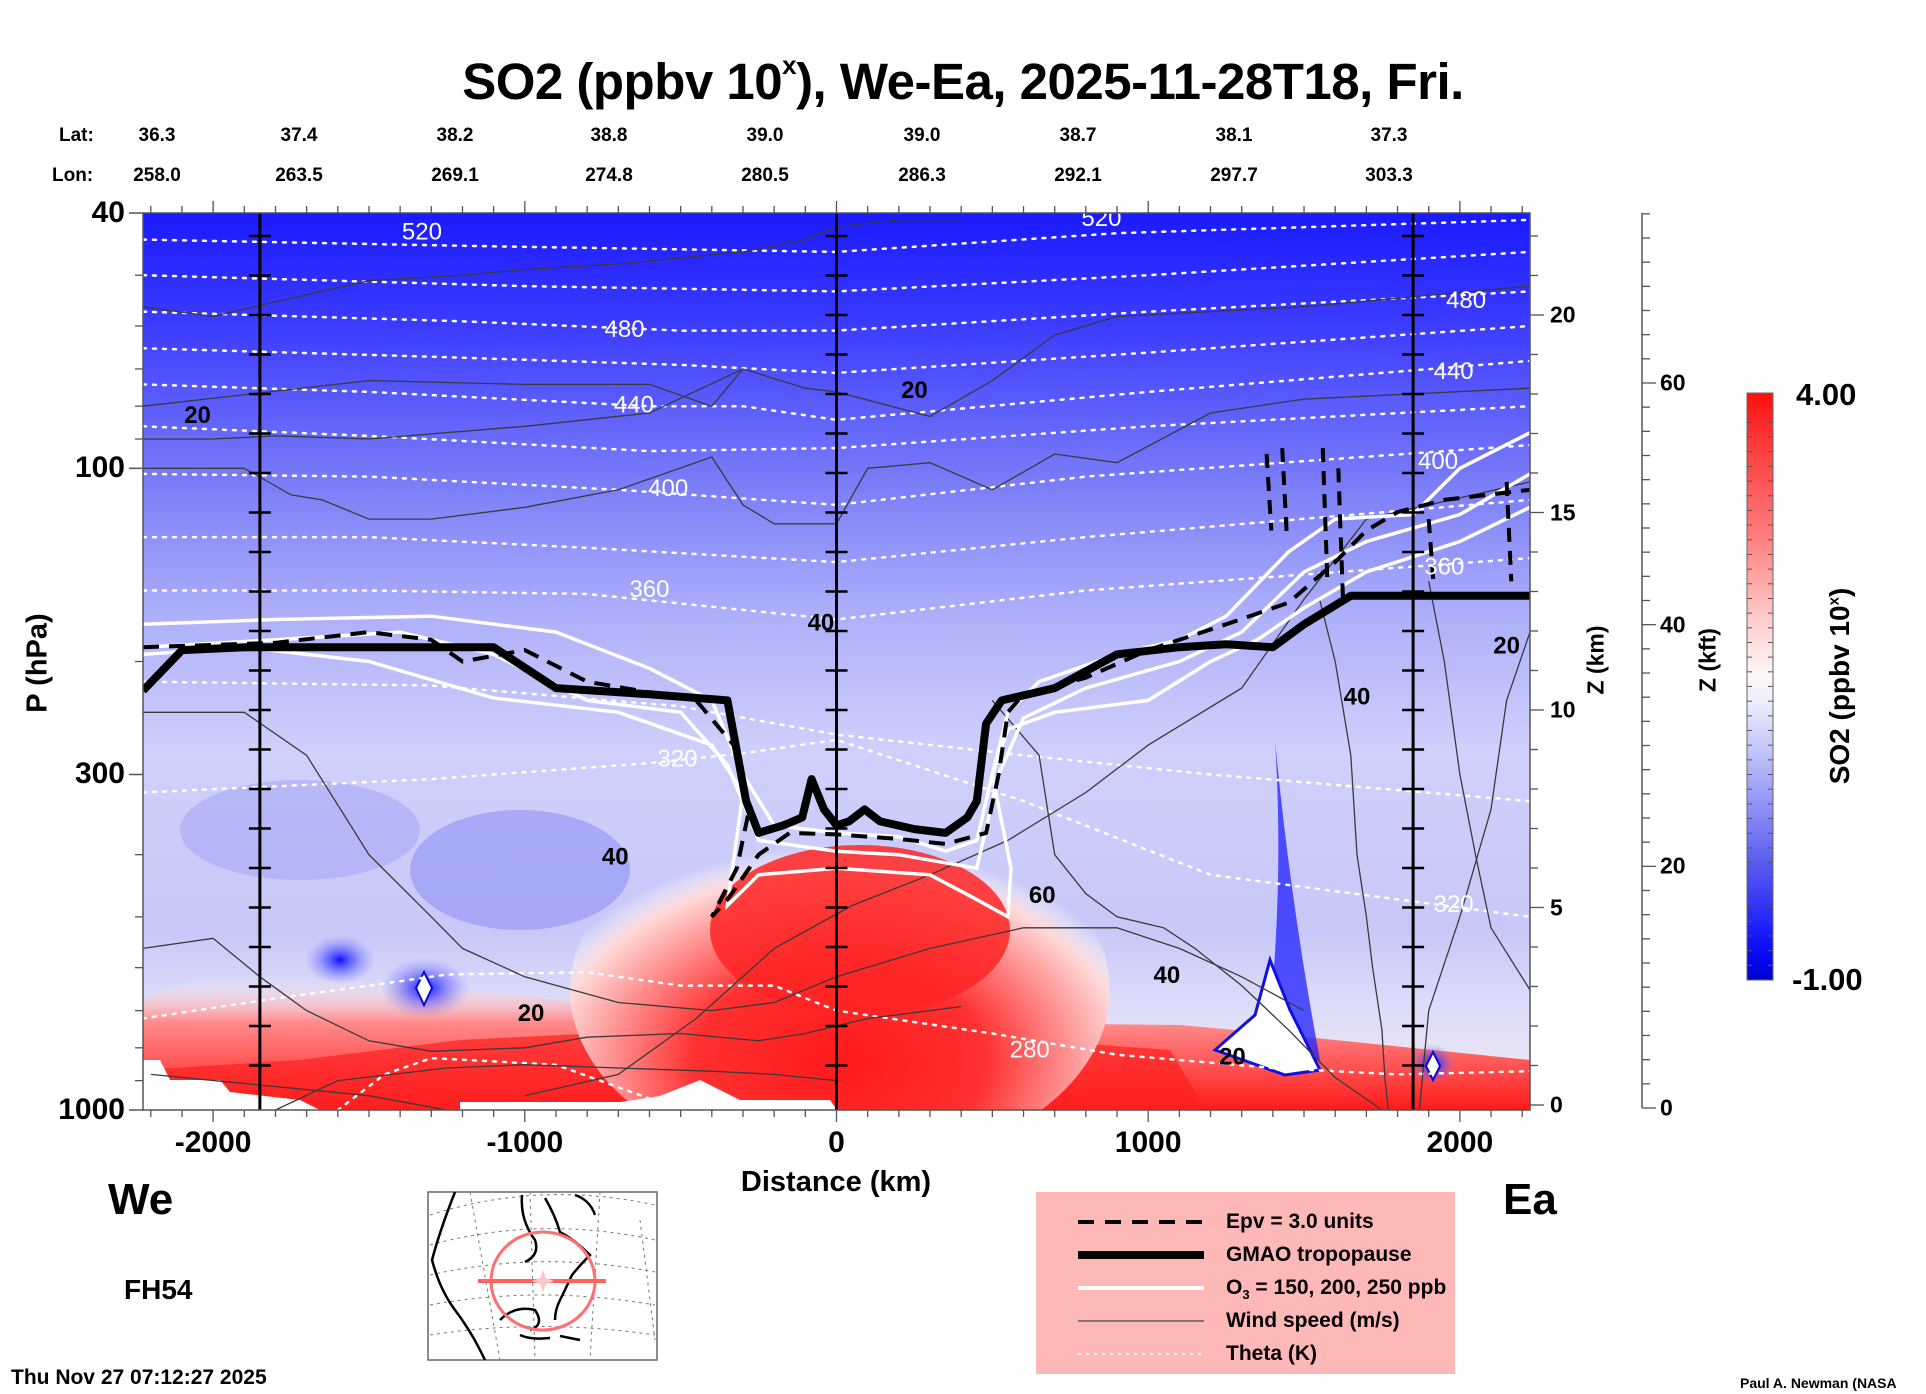  What do you see at coordinates (922, 175) in the screenshot?
I see `lon-value: 286.3` at bounding box center [922, 175].